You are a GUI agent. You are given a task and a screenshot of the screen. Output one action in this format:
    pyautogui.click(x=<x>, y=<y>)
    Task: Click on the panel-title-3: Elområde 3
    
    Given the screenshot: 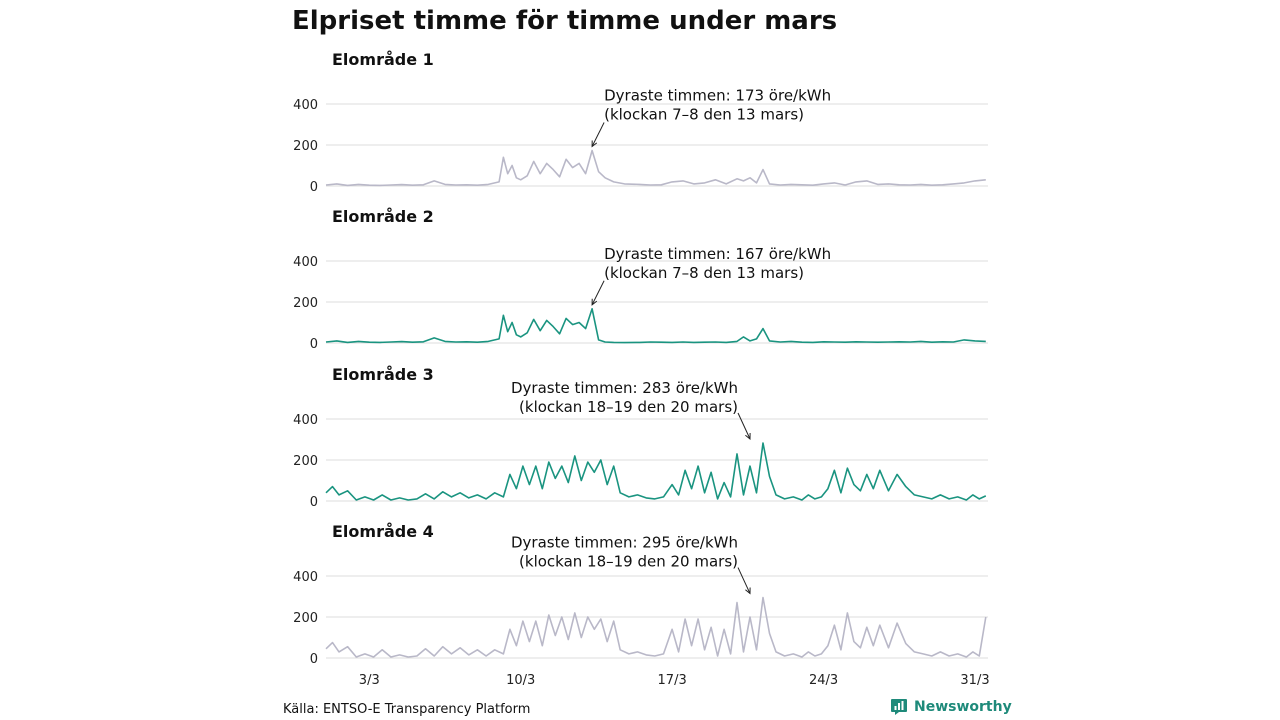 What is the action you would take?
    pyautogui.click(x=383, y=374)
    